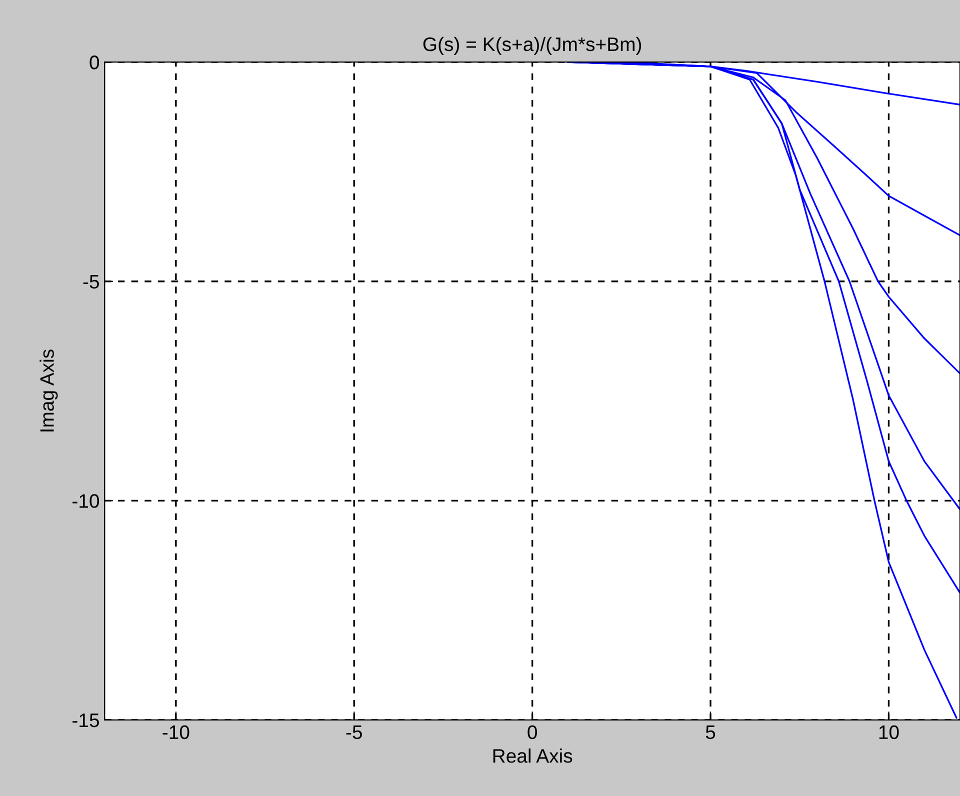  Describe the element at coordinates (532, 46) in the screenshot. I see `chart-title: G(s) = K(s+a)/(Jm*s+Bm)` at that location.